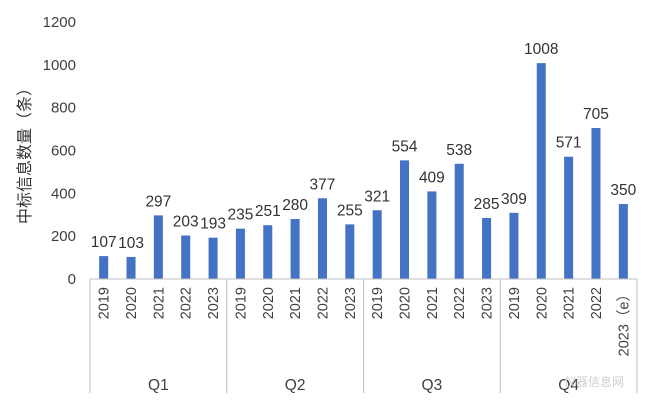  I want to click on y-tick-label: 0, so click(72, 279).